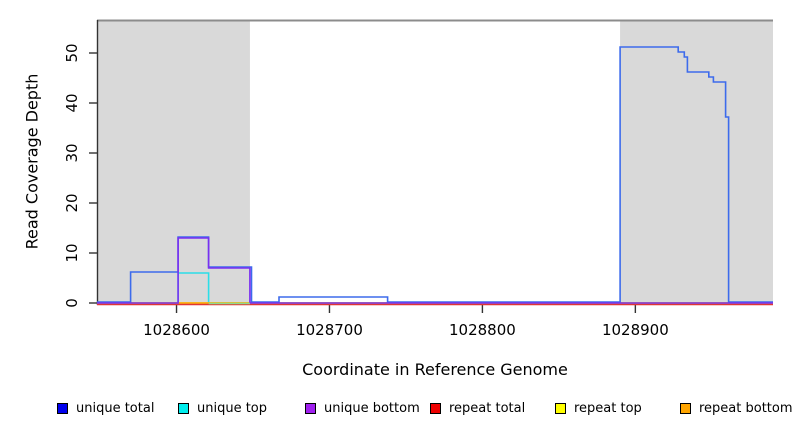 The width and height of the screenshot is (792, 432). Describe the element at coordinates (608, 408) in the screenshot. I see `legend-label: repeat top` at that location.